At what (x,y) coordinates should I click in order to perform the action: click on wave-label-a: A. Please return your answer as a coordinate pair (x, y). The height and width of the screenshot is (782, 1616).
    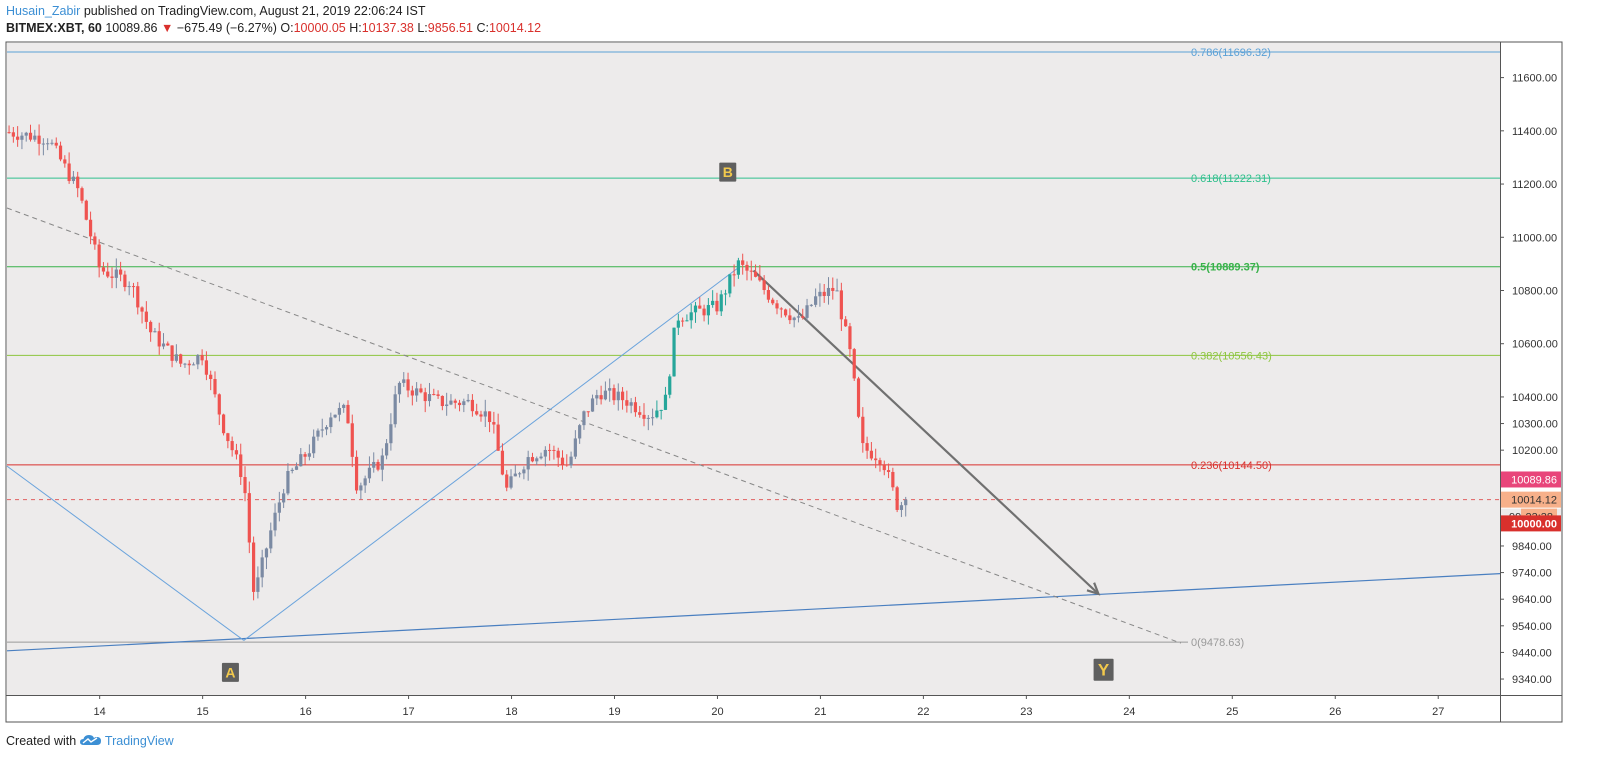
    Looking at the image, I should click on (230, 672).